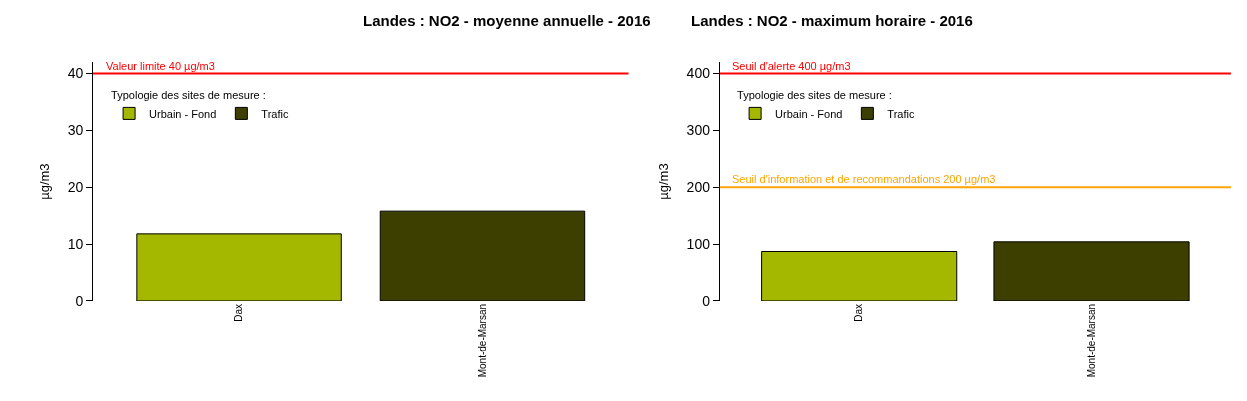 The image size is (1247, 401). Describe the element at coordinates (832, 20) in the screenshot. I see `chart-title: Landes : NO2 - maximum horaire - 2016` at that location.